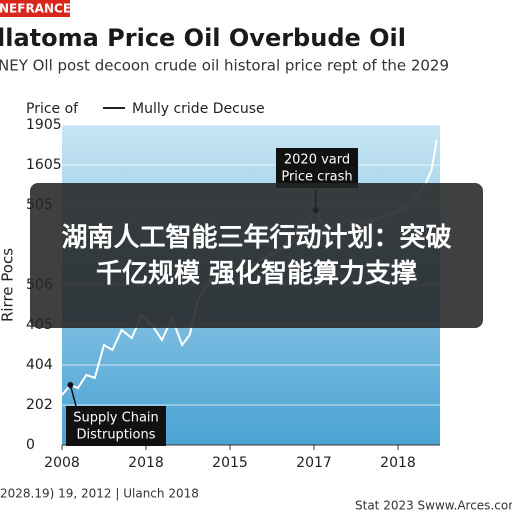 This screenshot has height=512, width=512. Describe the element at coordinates (317, 160) in the screenshot. I see `annotation-text: 2020 vard` at that location.